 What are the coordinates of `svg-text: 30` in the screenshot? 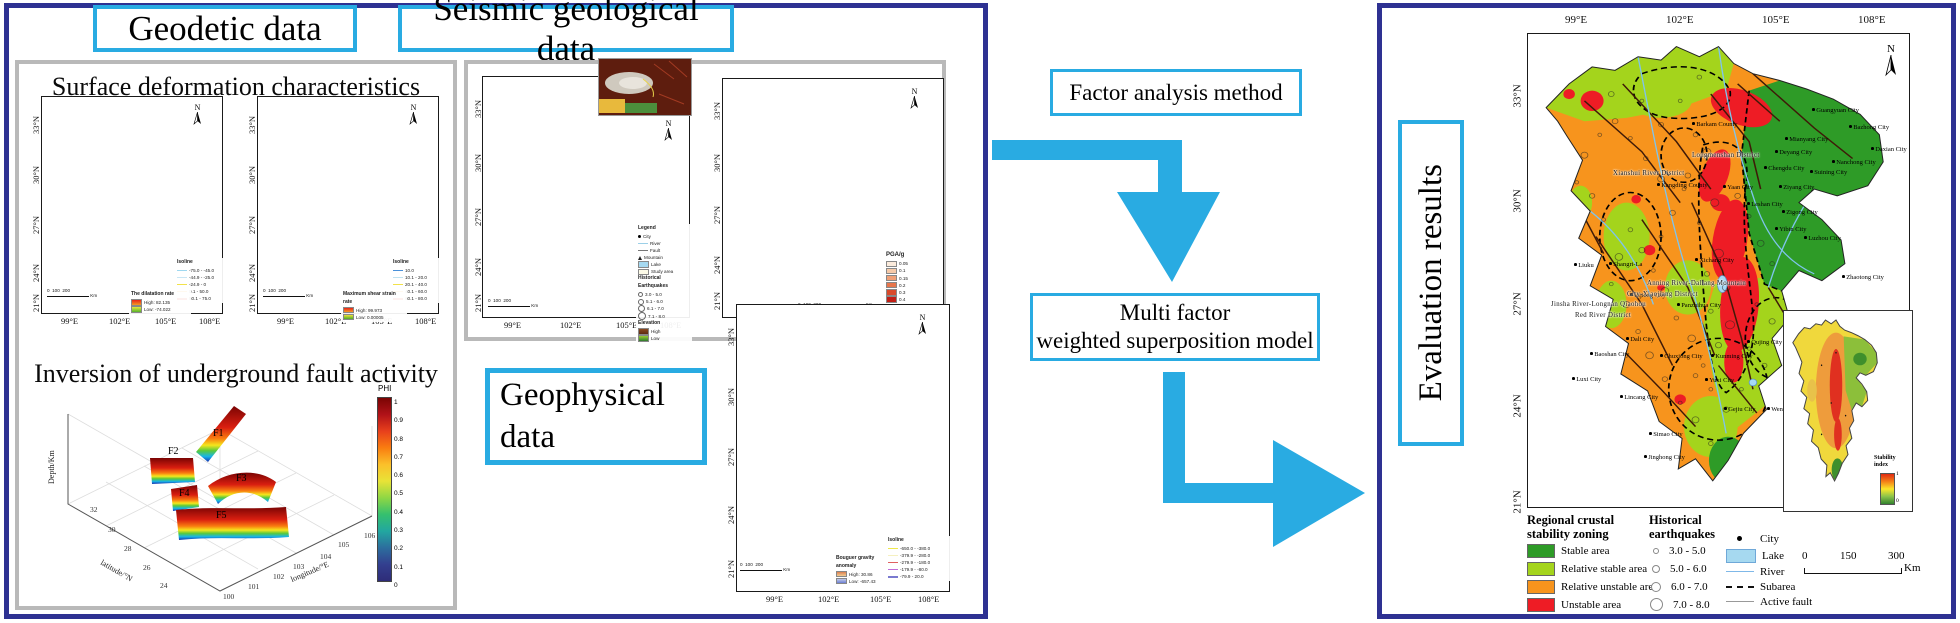 It's located at (112, 529).